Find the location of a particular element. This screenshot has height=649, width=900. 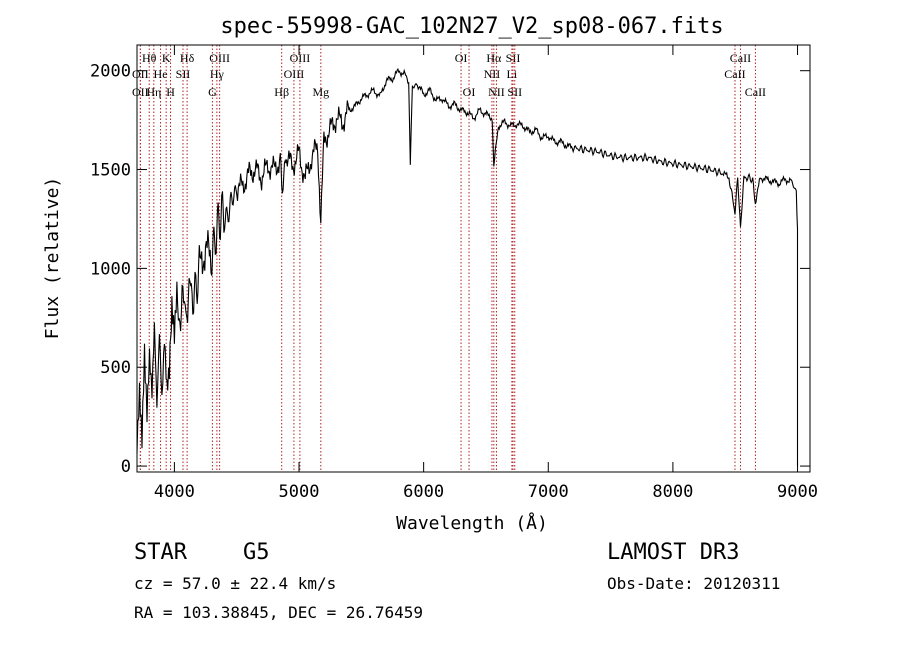

y-tick-label: 2000 is located at coordinates (110, 72).